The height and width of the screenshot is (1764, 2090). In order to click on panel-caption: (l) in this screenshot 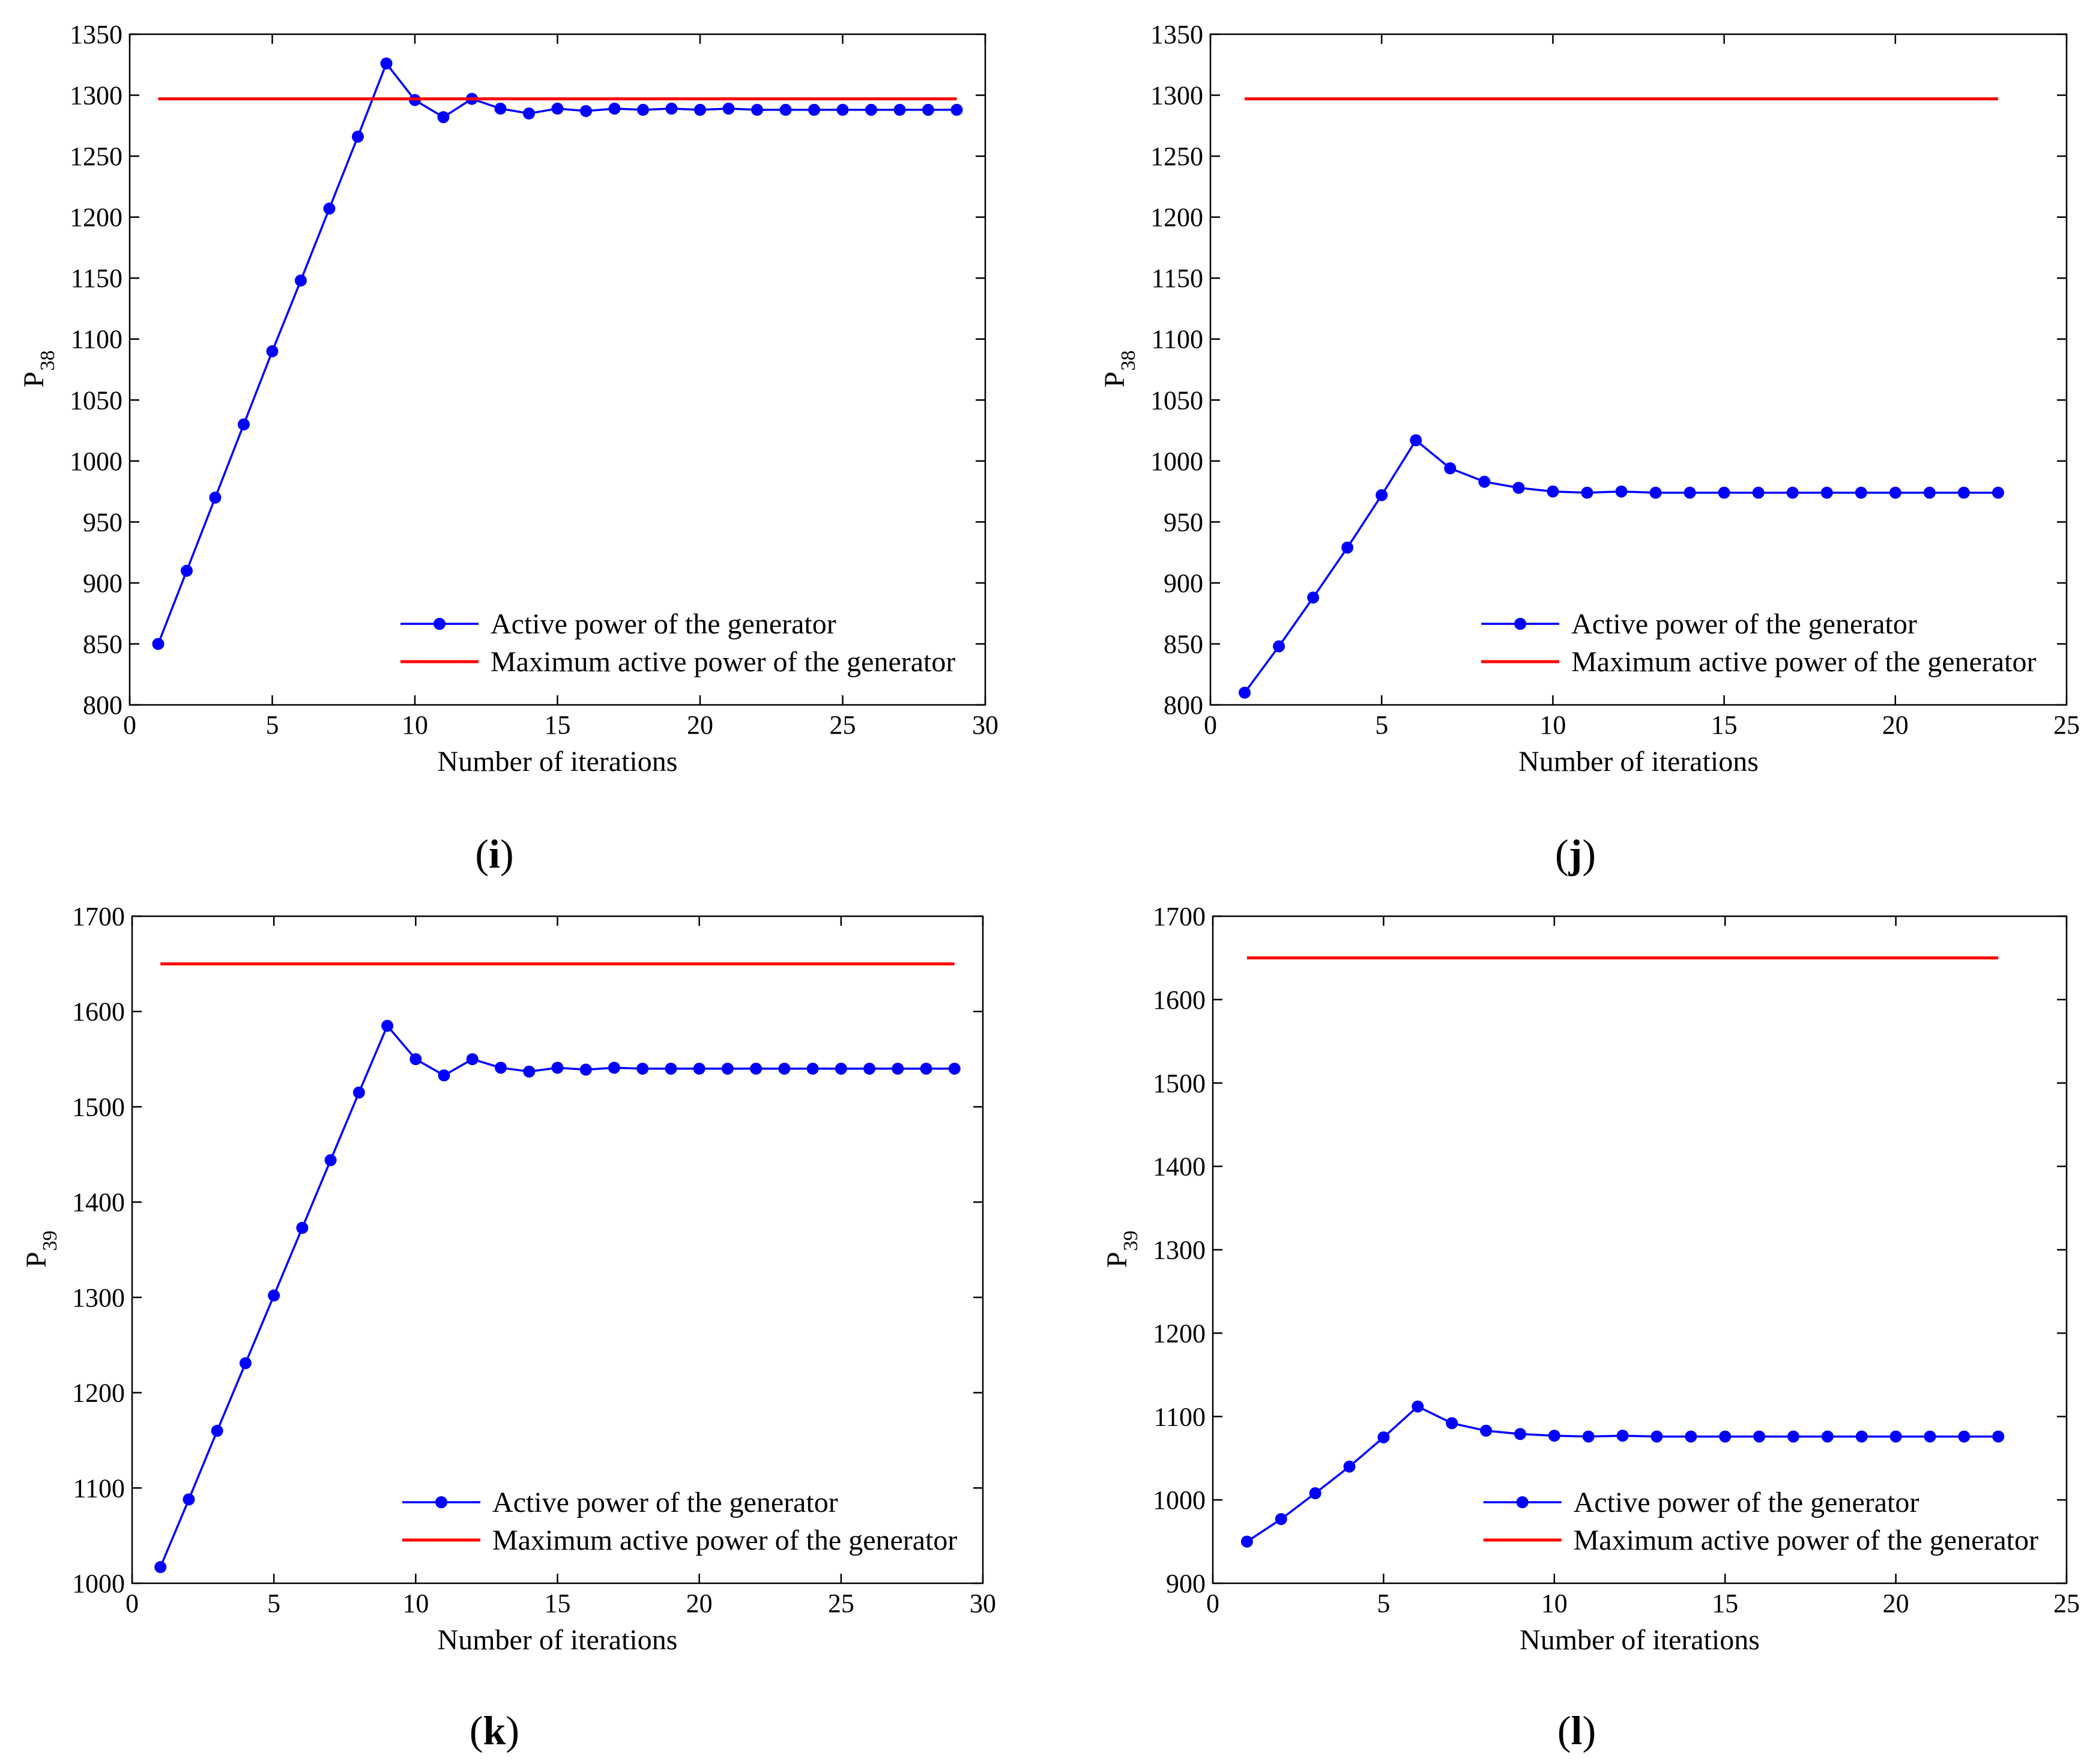, I will do `click(1576, 1730)`.